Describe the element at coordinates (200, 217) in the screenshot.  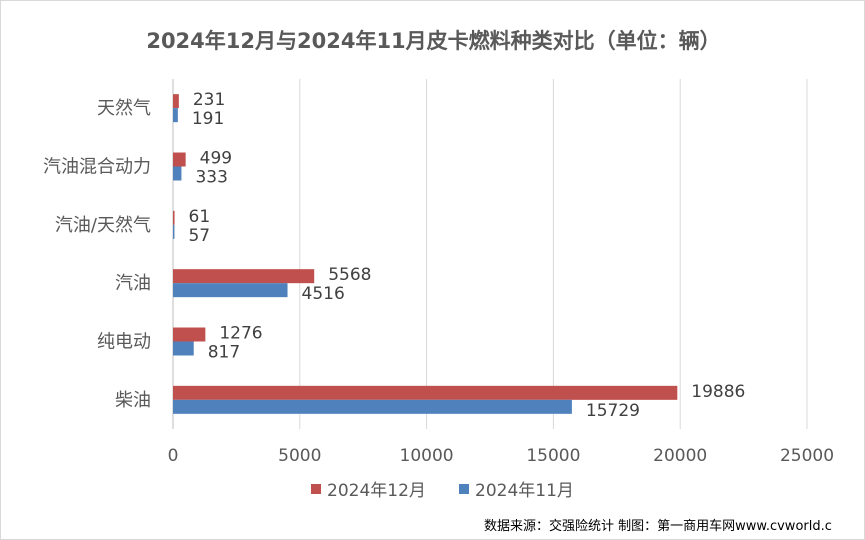
I see `data-label: 61` at that location.